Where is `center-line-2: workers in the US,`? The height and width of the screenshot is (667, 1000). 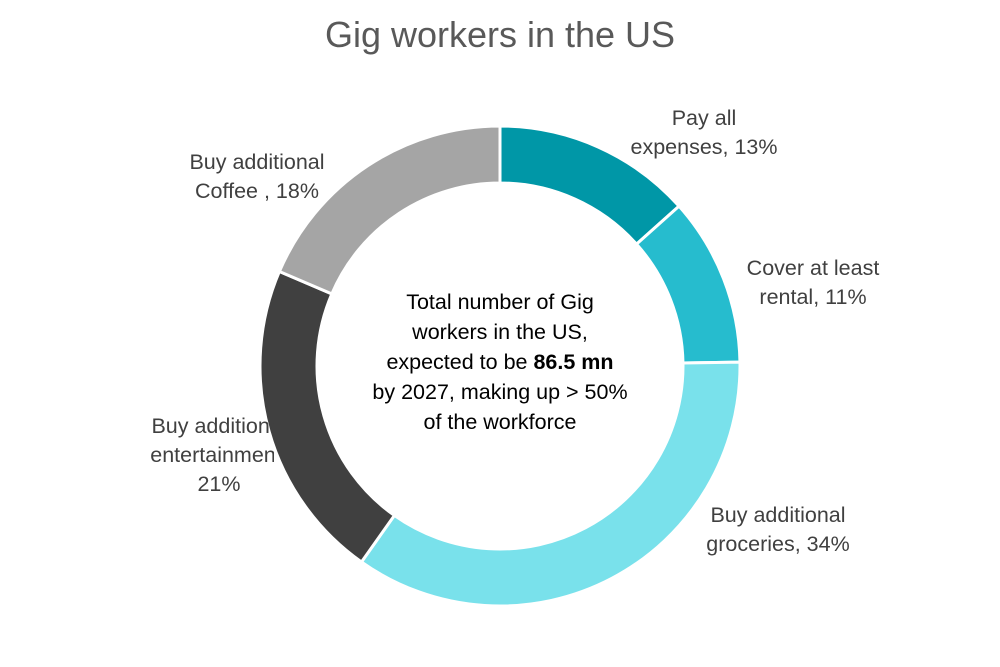
center-line-2: workers in the US, is located at coordinates (500, 332).